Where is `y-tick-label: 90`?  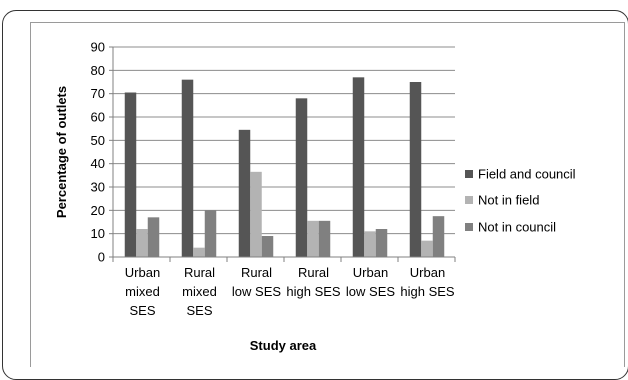
y-tick-label: 90 is located at coordinates (98, 47).